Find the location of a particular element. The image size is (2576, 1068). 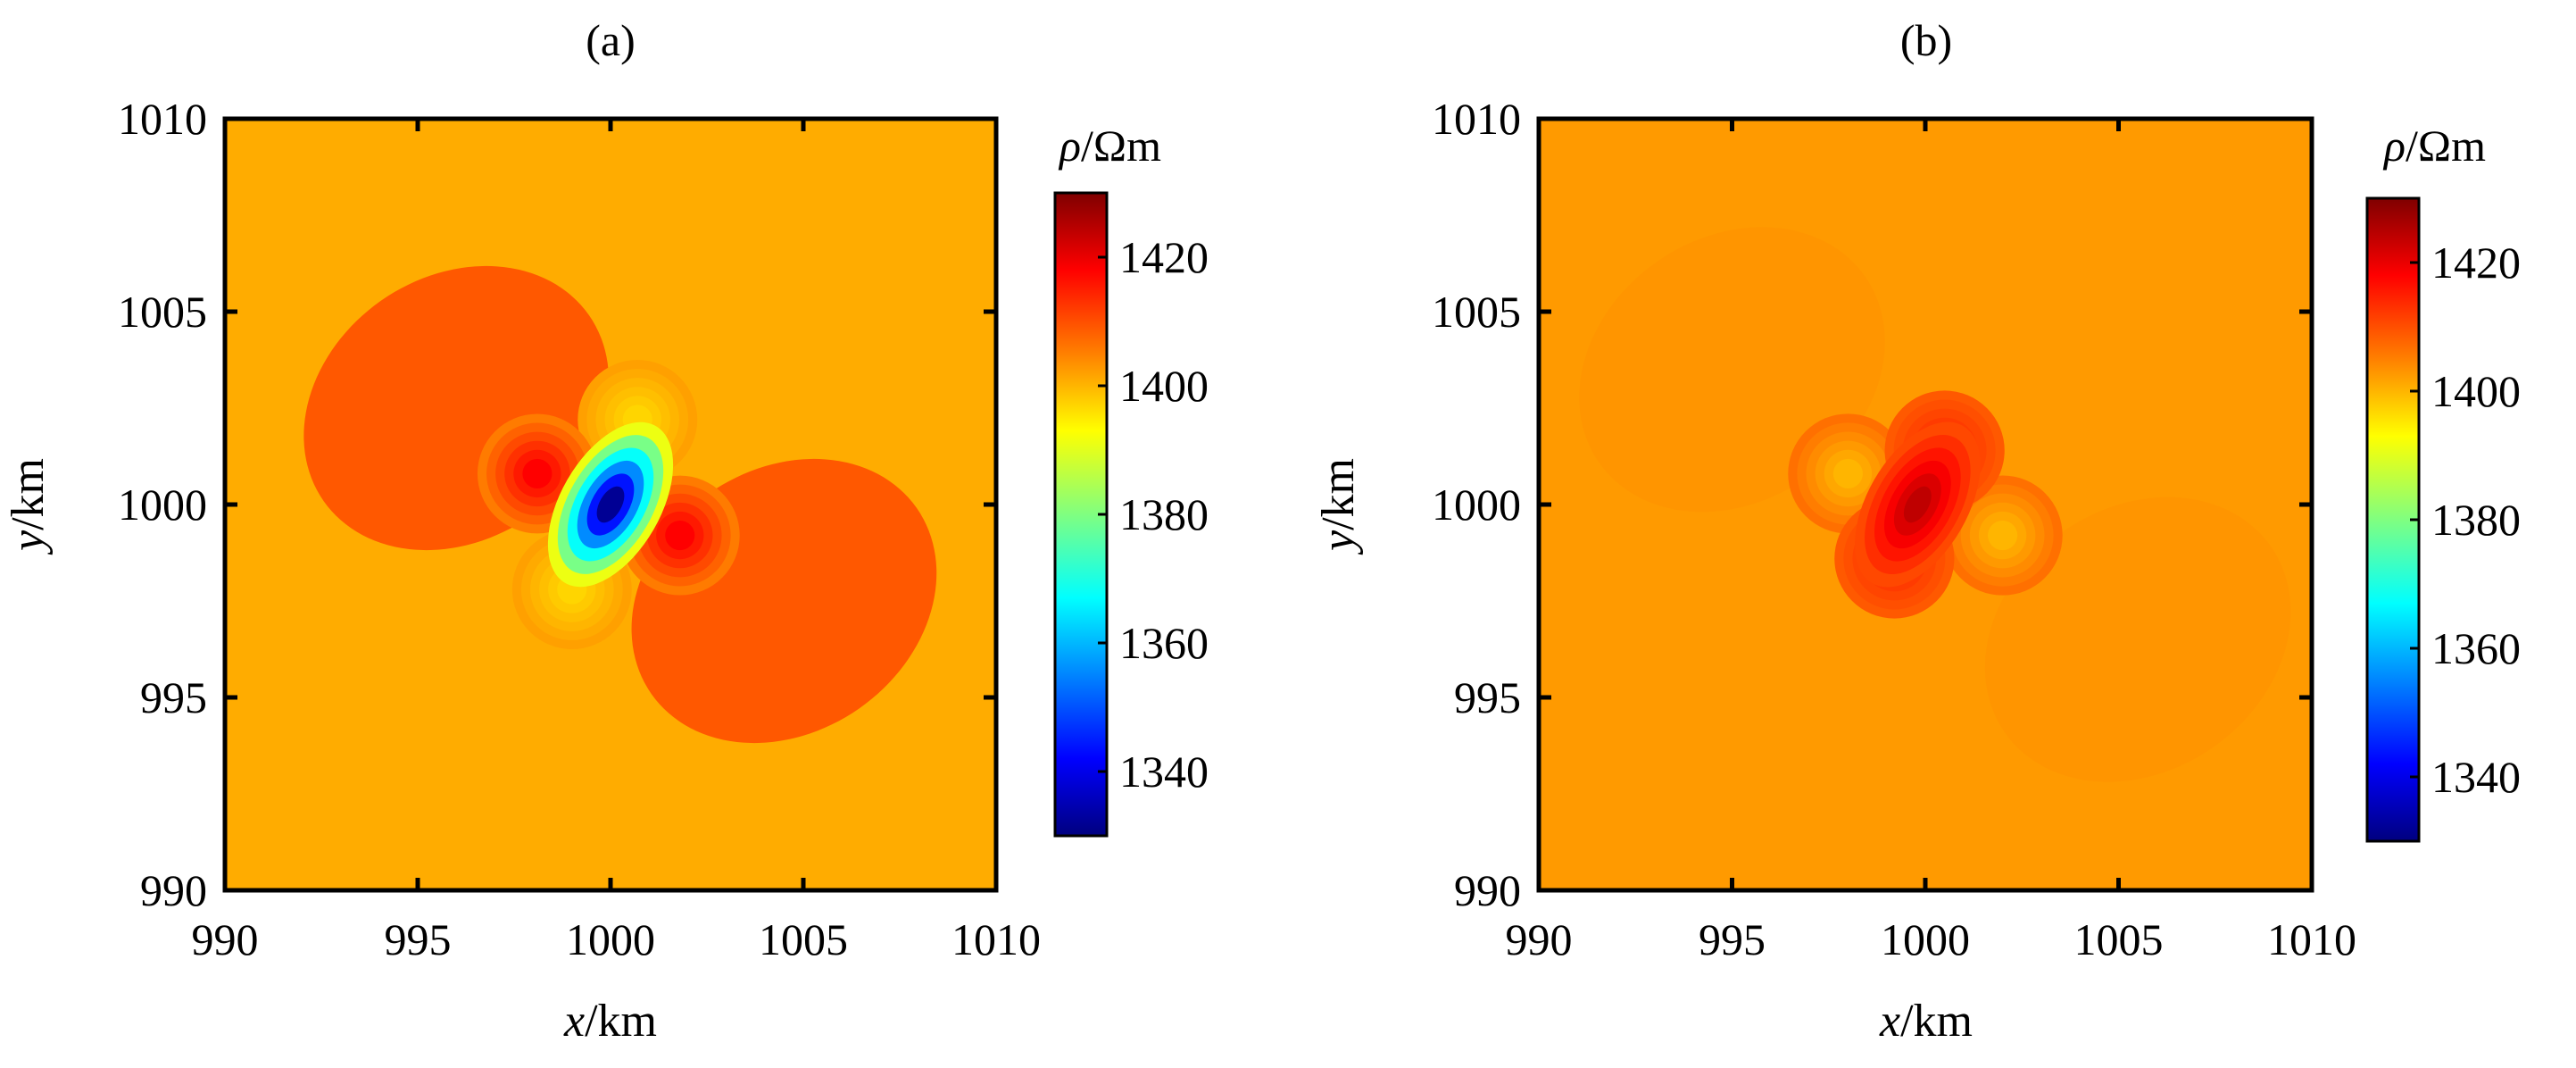

colorbar-ticks-b: 1340 1360 1380 1400 1420 is located at coordinates (2465, 520).